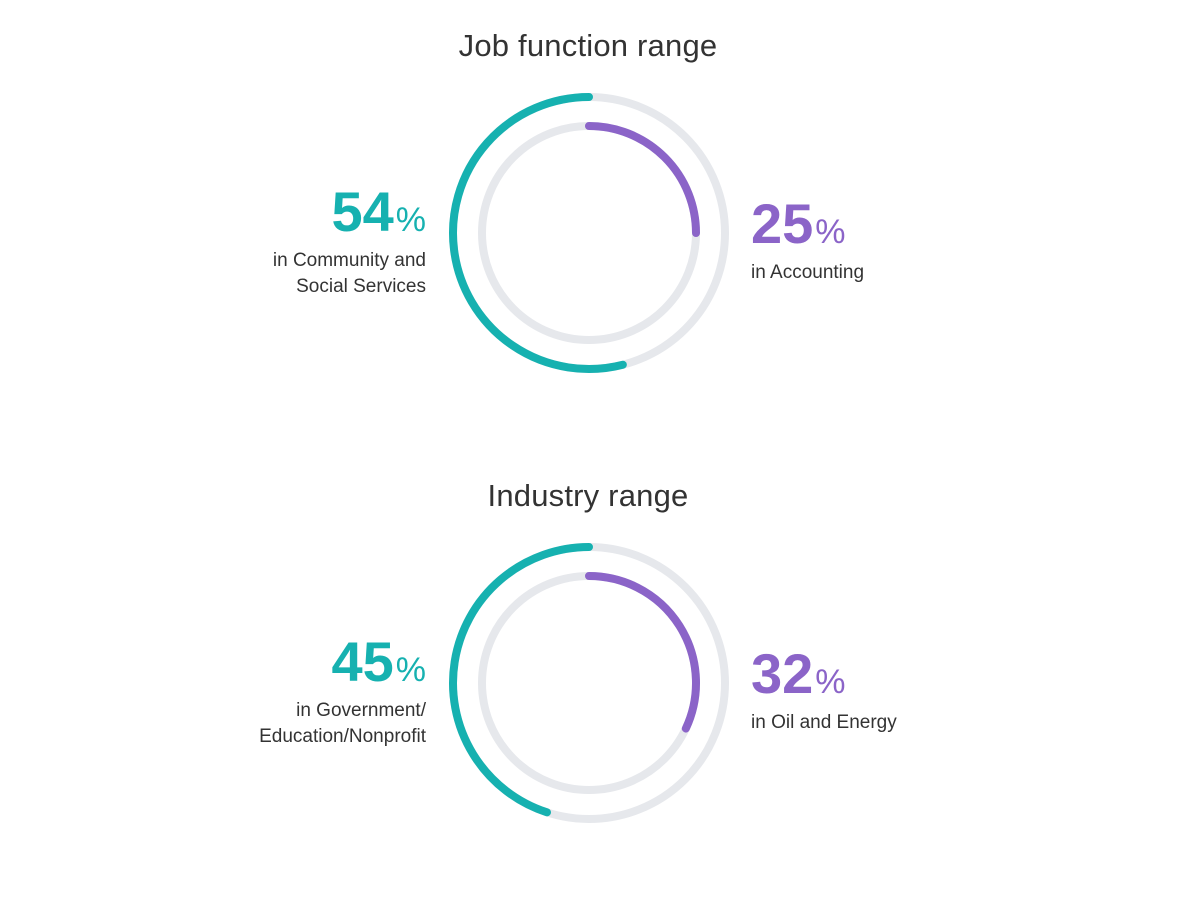  I want to click on stat-inner-value: 32, so click(782, 673).